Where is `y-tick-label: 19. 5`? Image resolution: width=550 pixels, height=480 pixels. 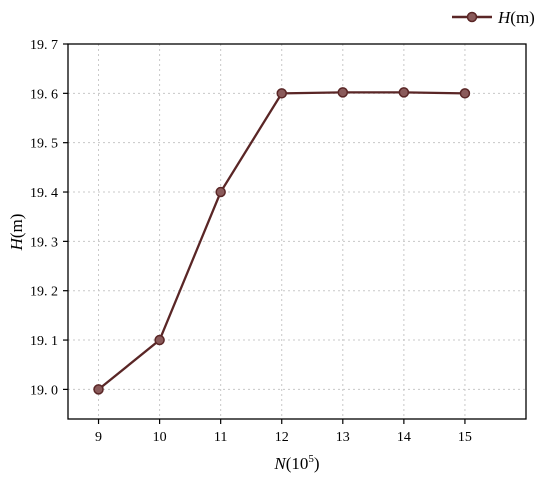 y-tick-label: 19. 5 is located at coordinates (44, 144).